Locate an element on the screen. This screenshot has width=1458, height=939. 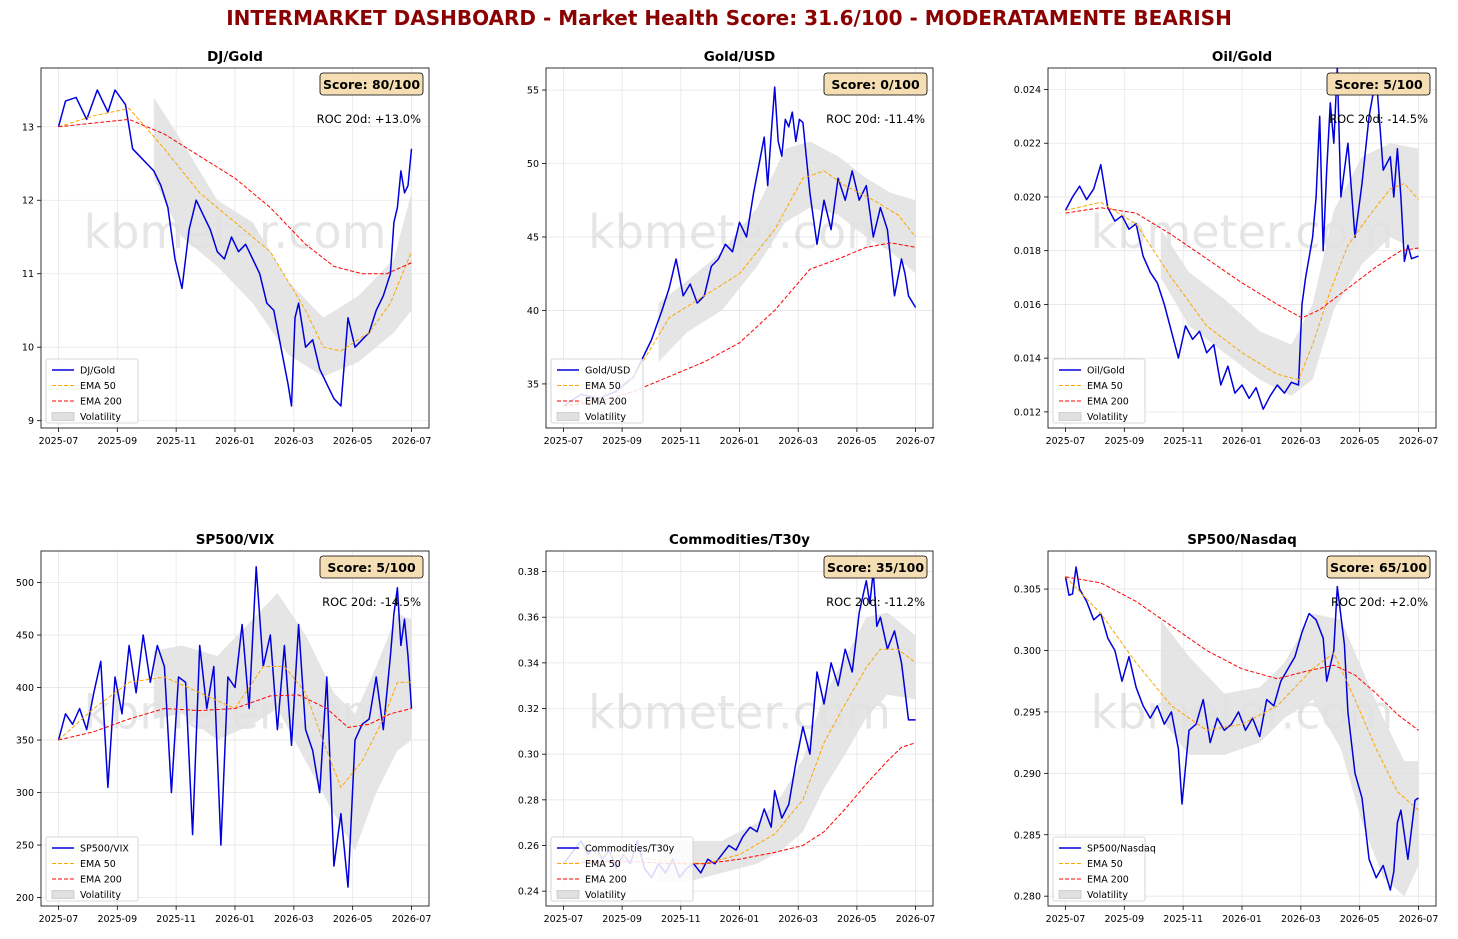
y-tick-label: 500 is located at coordinates (25, 583).